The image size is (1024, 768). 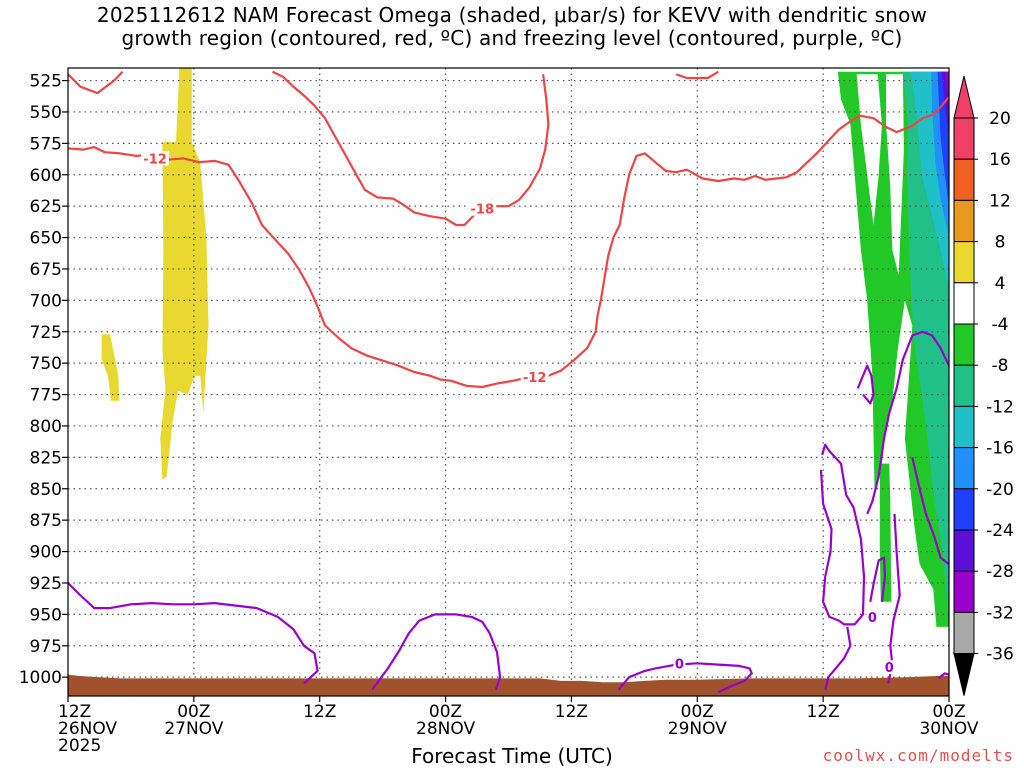 What do you see at coordinates (46, 490) in the screenshot?
I see `y-tick-label: 850` at bounding box center [46, 490].